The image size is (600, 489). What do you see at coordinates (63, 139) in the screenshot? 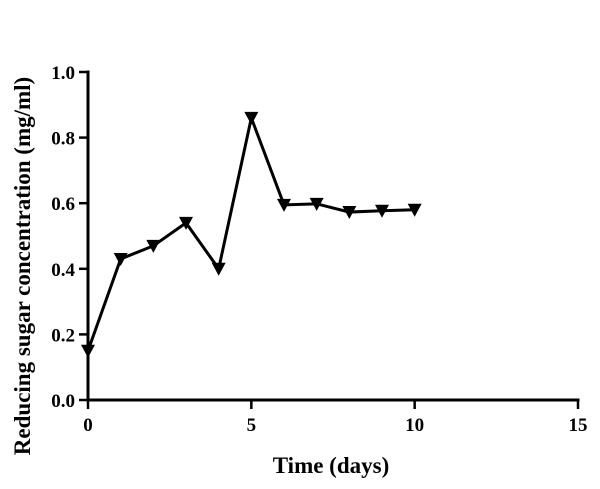
I see `y-tick-label: 0.8` at bounding box center [63, 139].